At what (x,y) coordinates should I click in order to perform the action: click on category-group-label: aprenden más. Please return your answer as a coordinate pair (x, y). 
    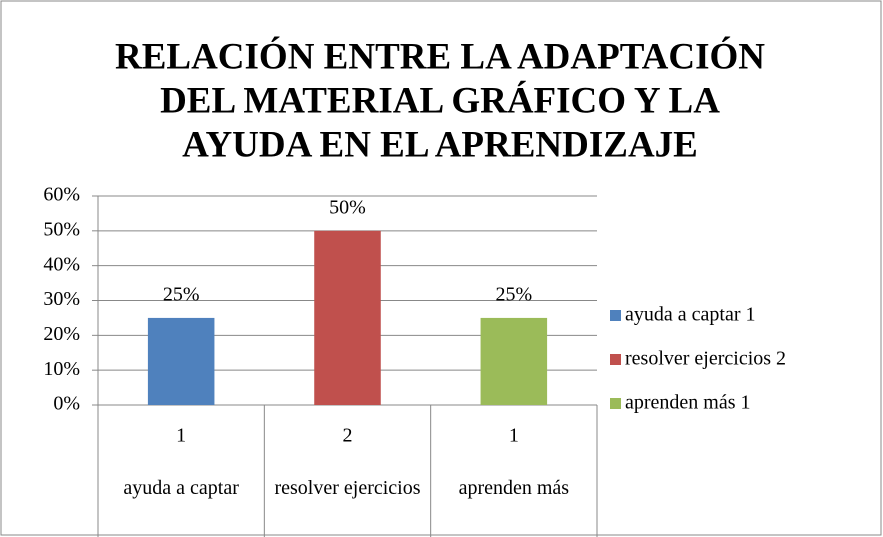
    Looking at the image, I should click on (514, 488).